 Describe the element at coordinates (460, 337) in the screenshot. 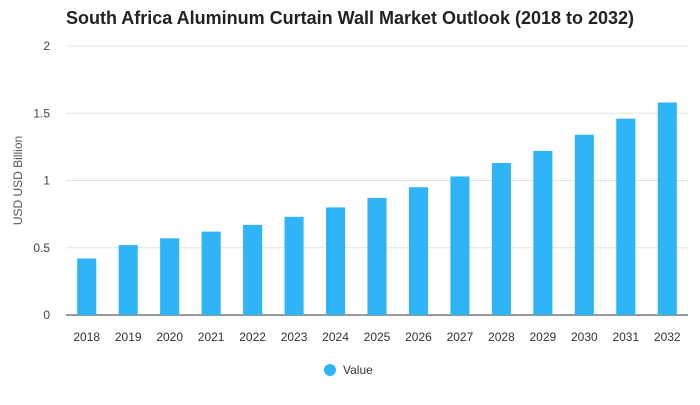

I see `x-tick-label: 2027` at that location.